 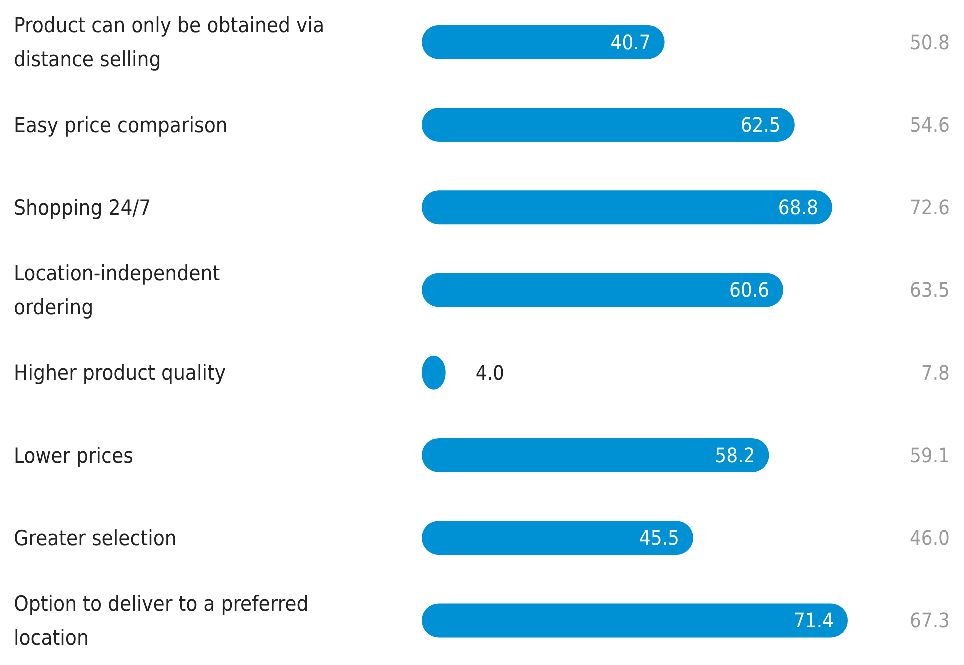 What do you see at coordinates (630, 42) in the screenshot?
I see `data-label: 40.7` at bounding box center [630, 42].